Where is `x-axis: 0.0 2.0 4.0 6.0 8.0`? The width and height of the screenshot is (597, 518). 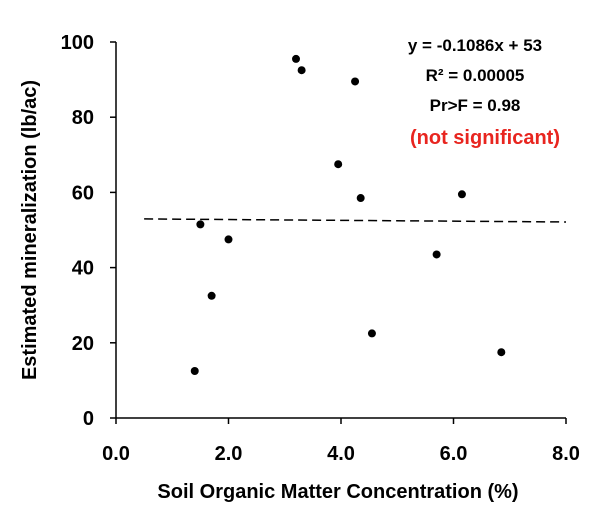 x-axis: 0.0 2.0 4.0 6.0 8.0 is located at coordinates (341, 441).